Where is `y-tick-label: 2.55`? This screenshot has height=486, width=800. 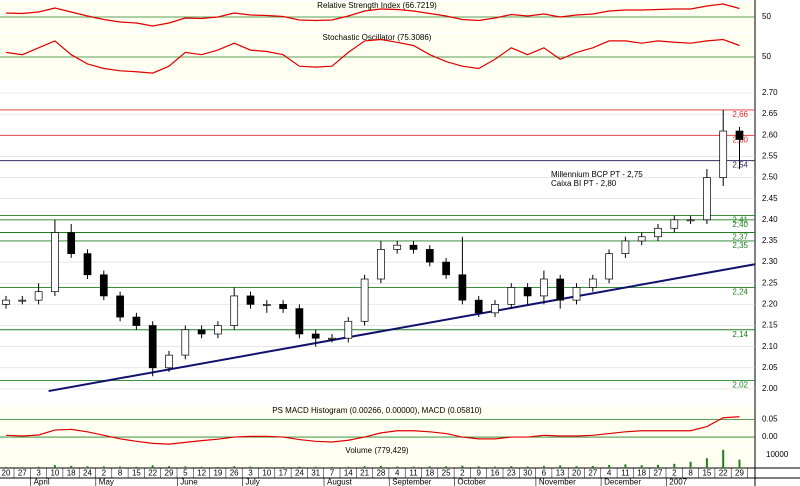
y-tick-label: 2.55 is located at coordinates (770, 156).